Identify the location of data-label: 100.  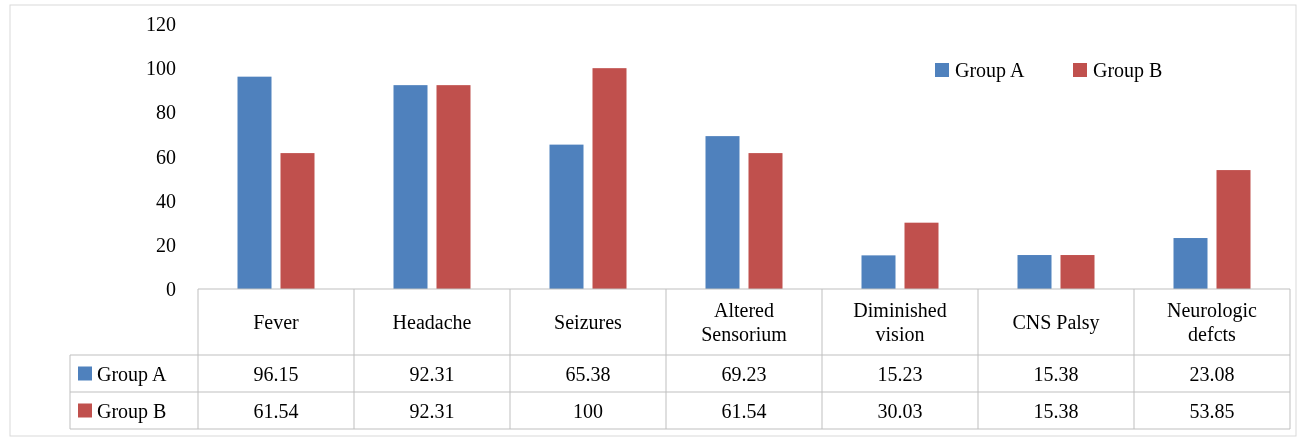
(588, 410).